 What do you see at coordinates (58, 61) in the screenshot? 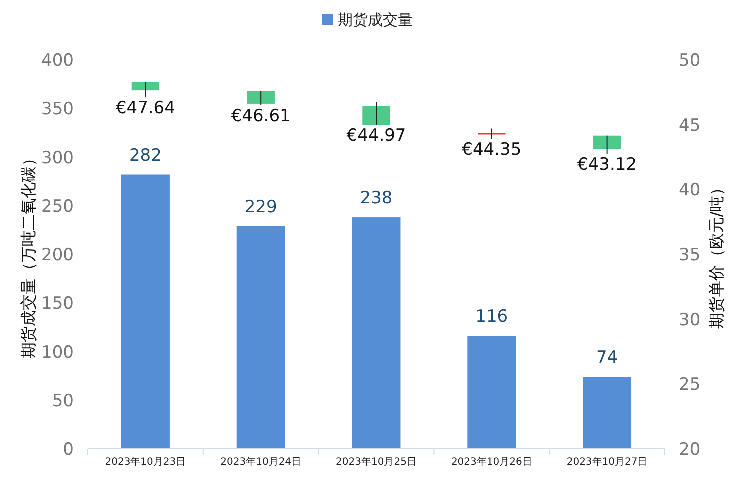
I see `y-tick-label: 400` at bounding box center [58, 61].